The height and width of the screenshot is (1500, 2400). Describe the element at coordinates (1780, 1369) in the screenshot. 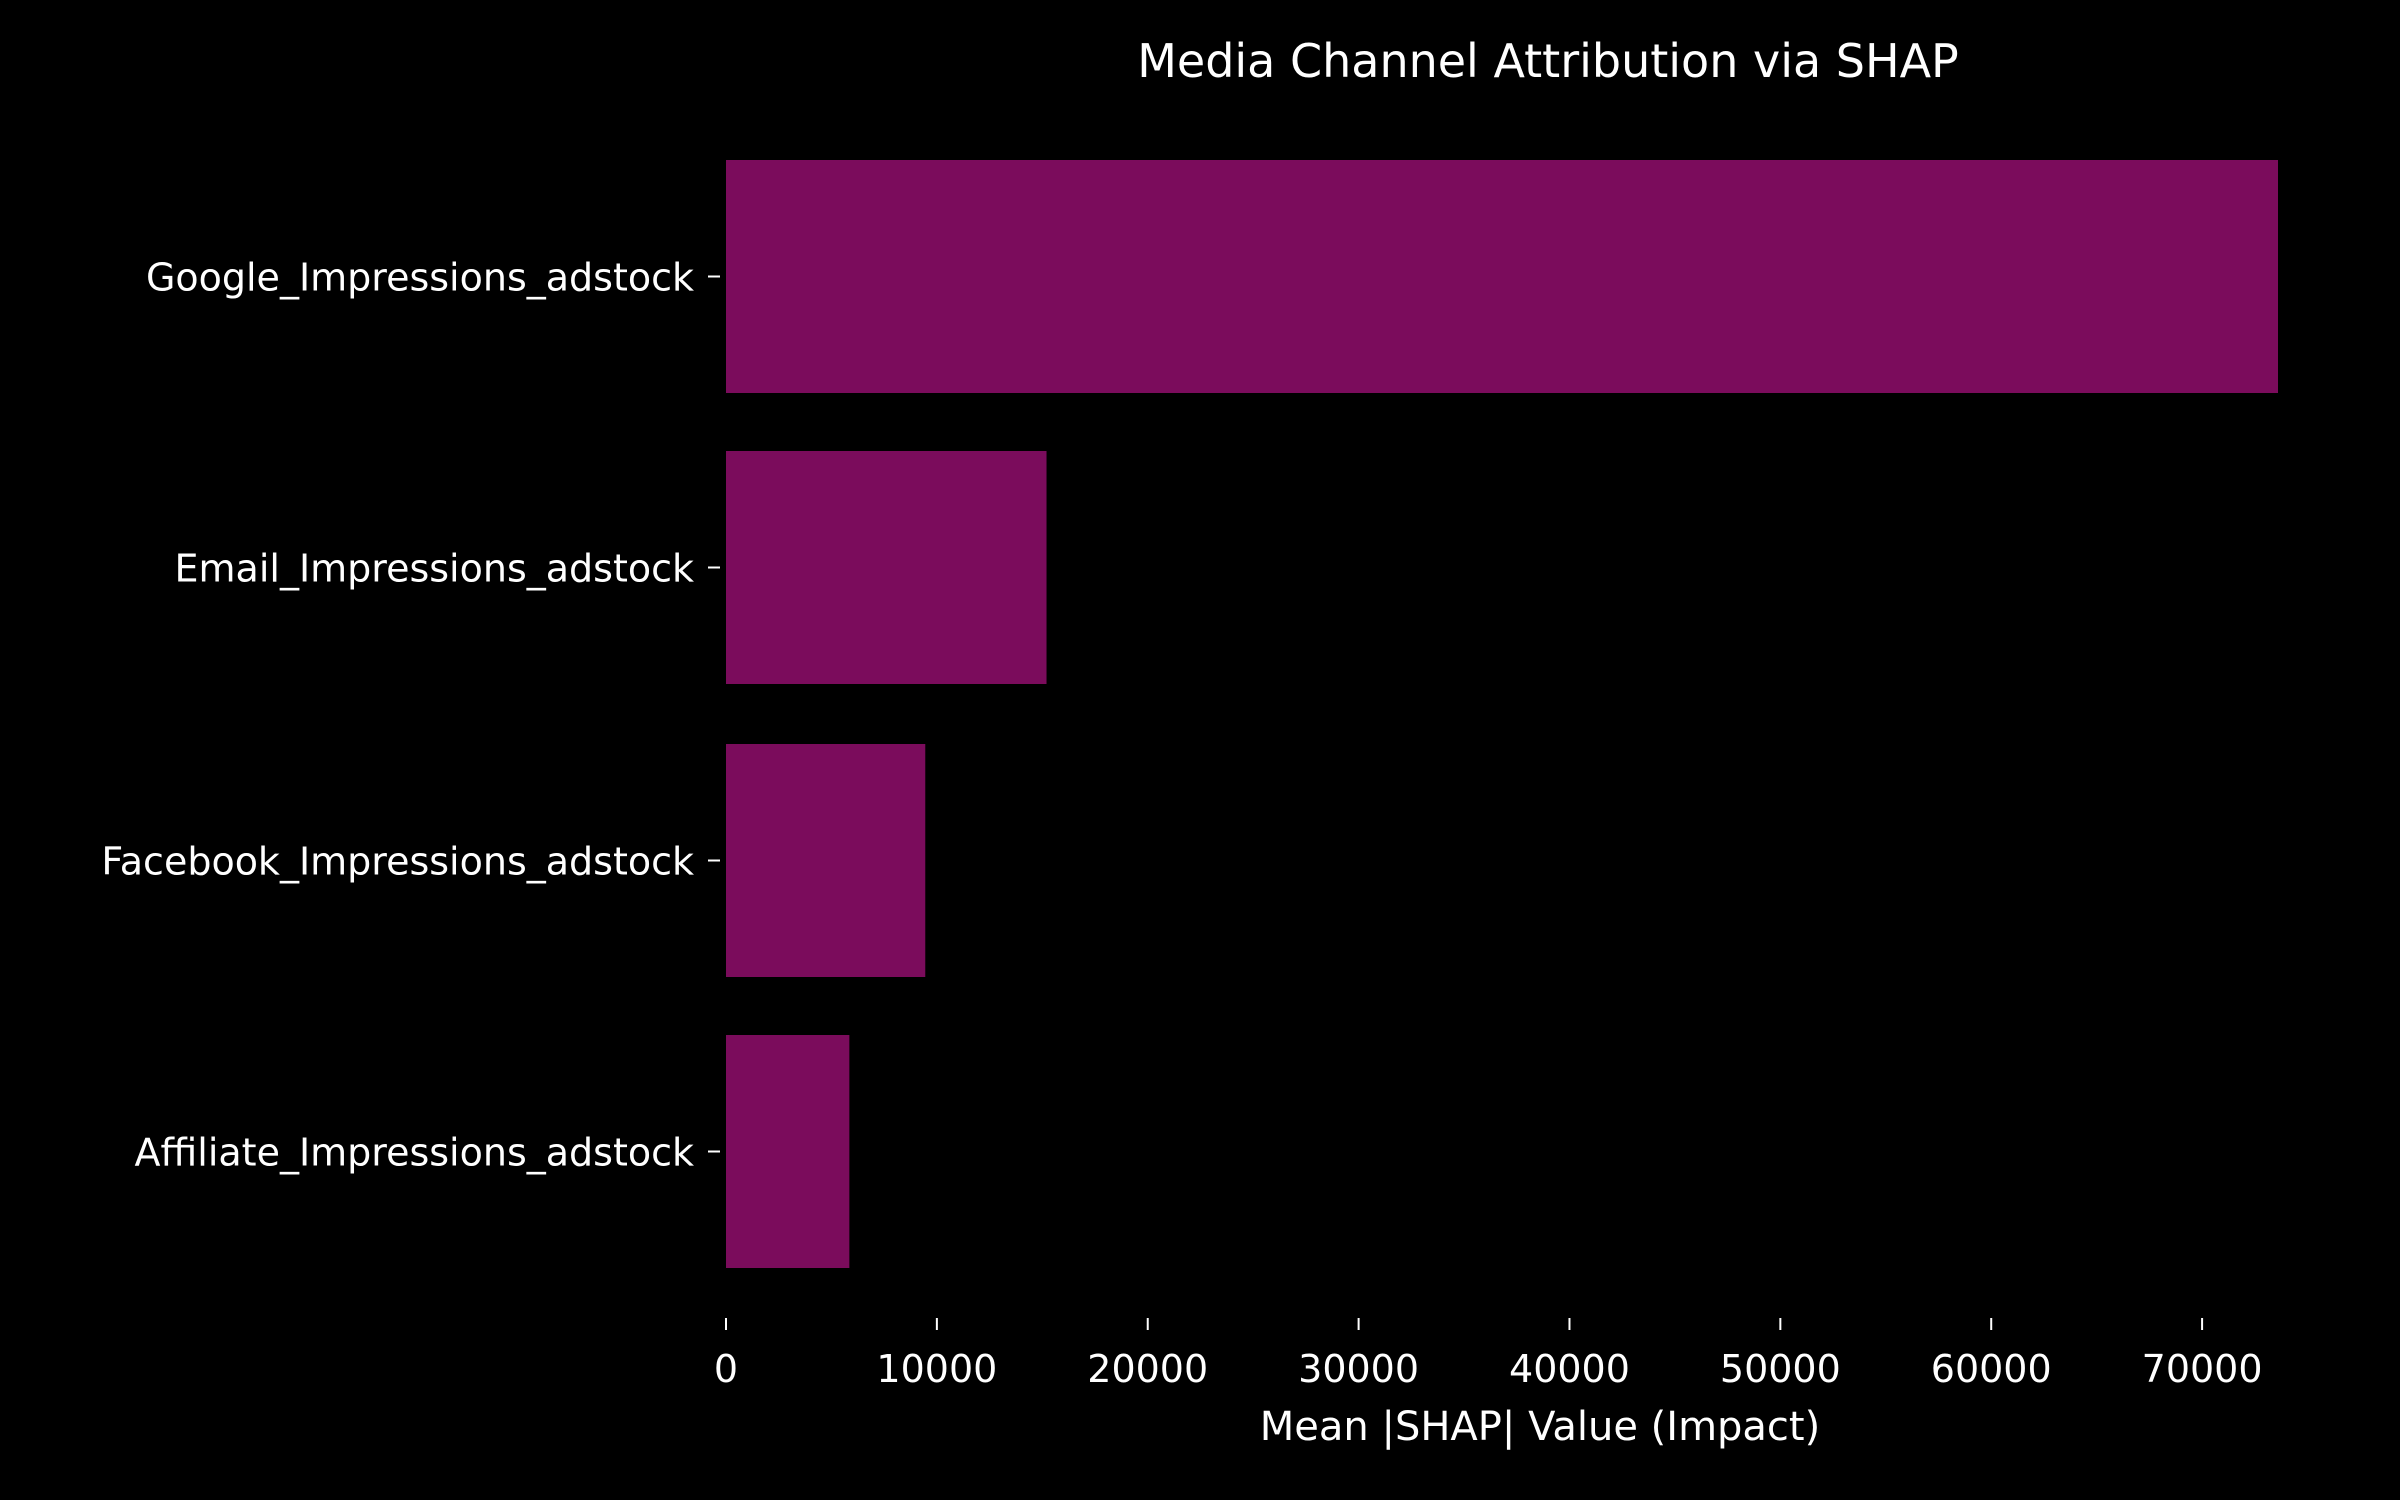

I see `x-tick-label: 50000` at that location.